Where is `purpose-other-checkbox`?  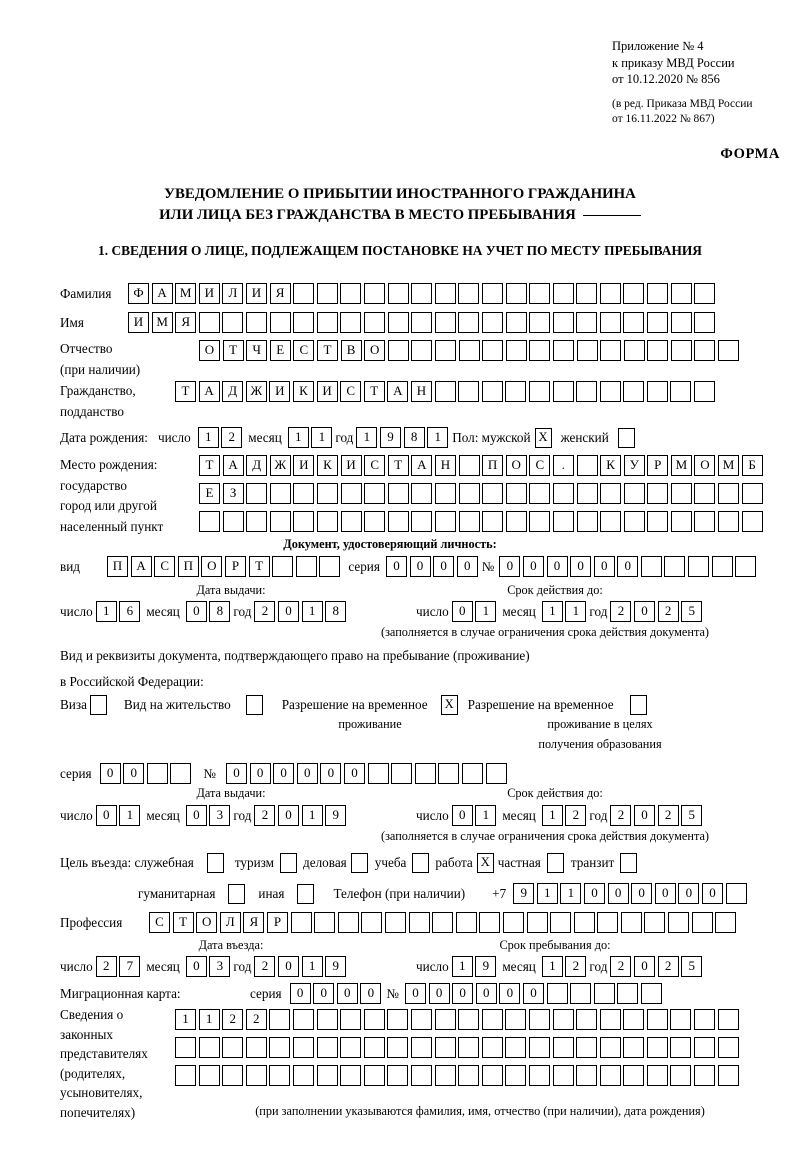
purpose-other-checkbox is located at coordinates (306, 893).